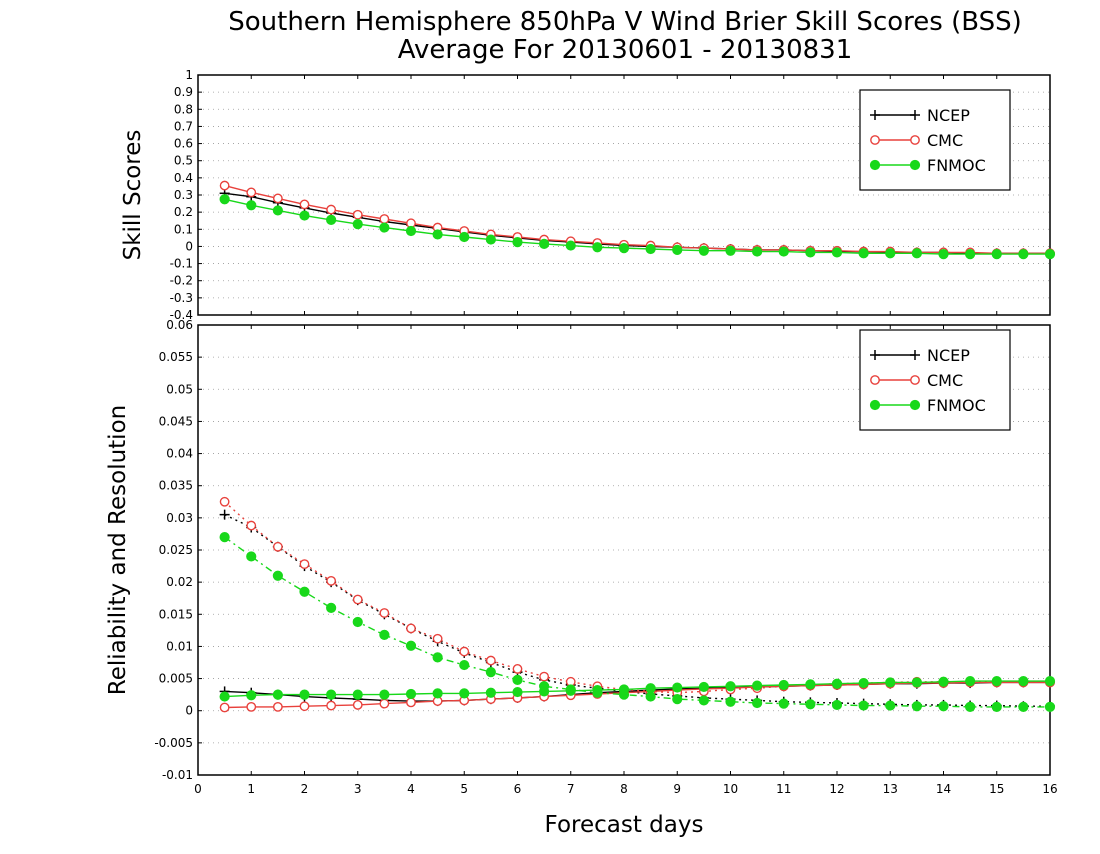  I want to click on legend-label: NCEP, so click(948, 355).